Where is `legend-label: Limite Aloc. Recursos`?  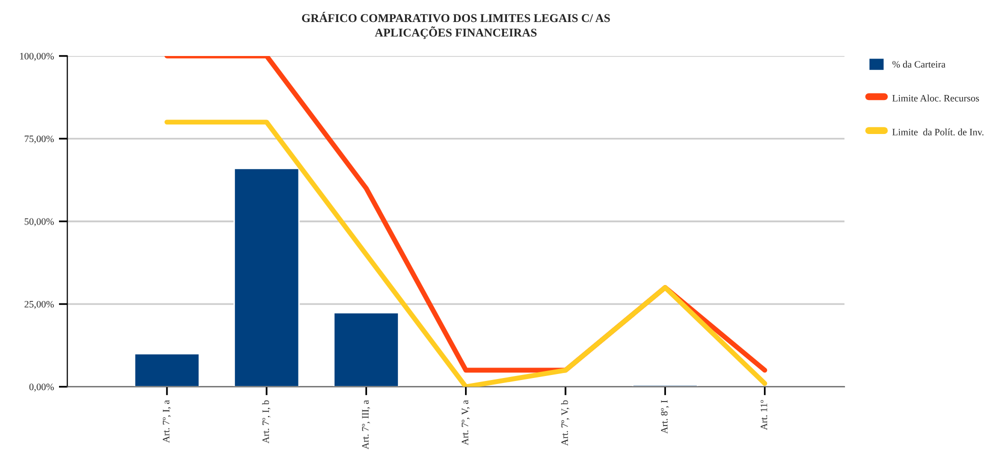
legend-label: Limite Aloc. Recursos is located at coordinates (935, 98).